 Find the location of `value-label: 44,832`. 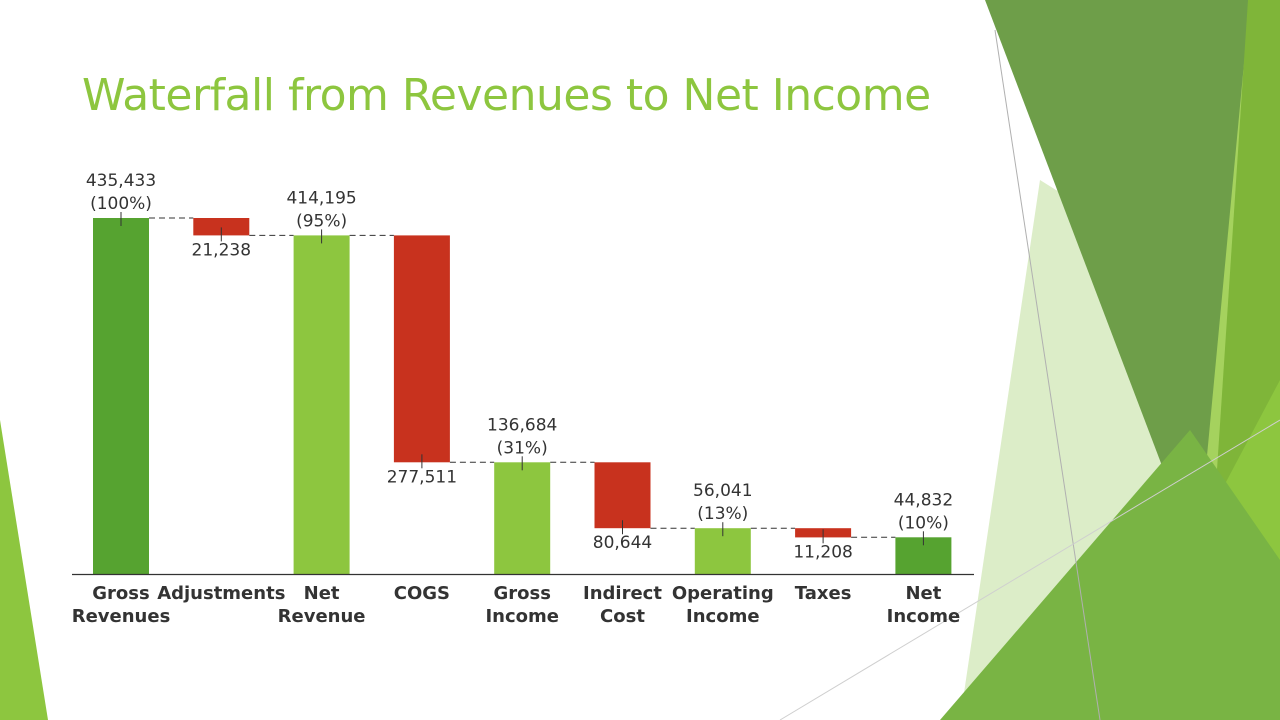

value-label: 44,832 is located at coordinates (923, 500).